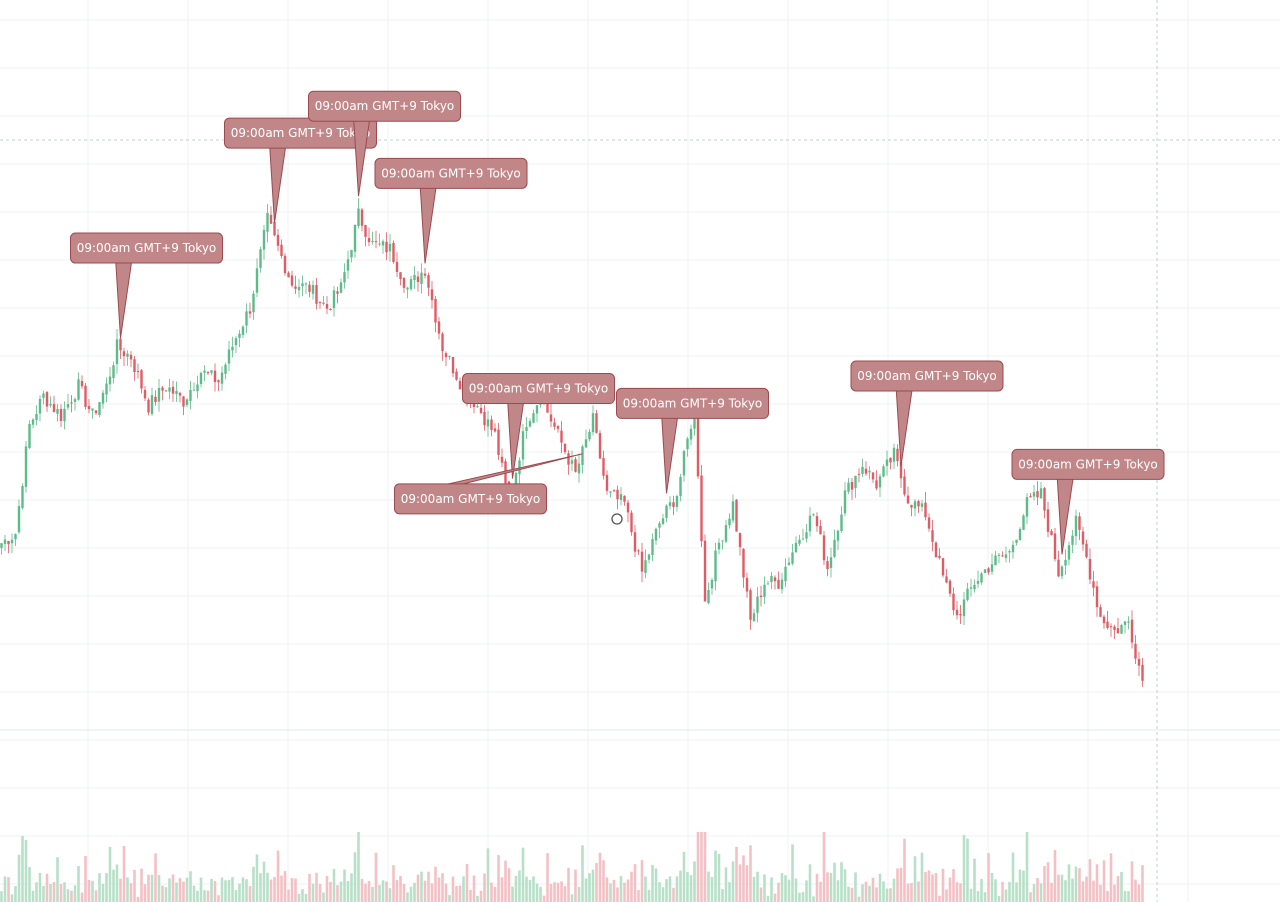 This screenshot has width=1280, height=902. What do you see at coordinates (428, 224) in the screenshot?
I see `callout-pointer` at bounding box center [428, 224].